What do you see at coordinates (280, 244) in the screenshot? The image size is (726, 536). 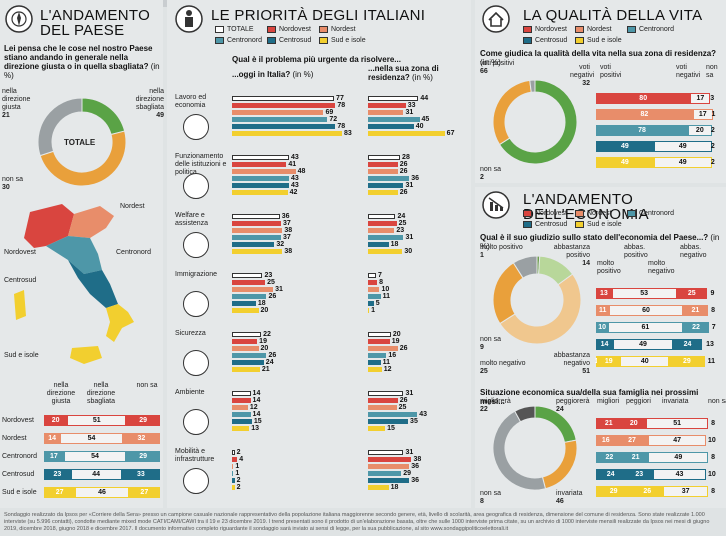 I see `p2-bar-value: 32` at bounding box center [280, 244].